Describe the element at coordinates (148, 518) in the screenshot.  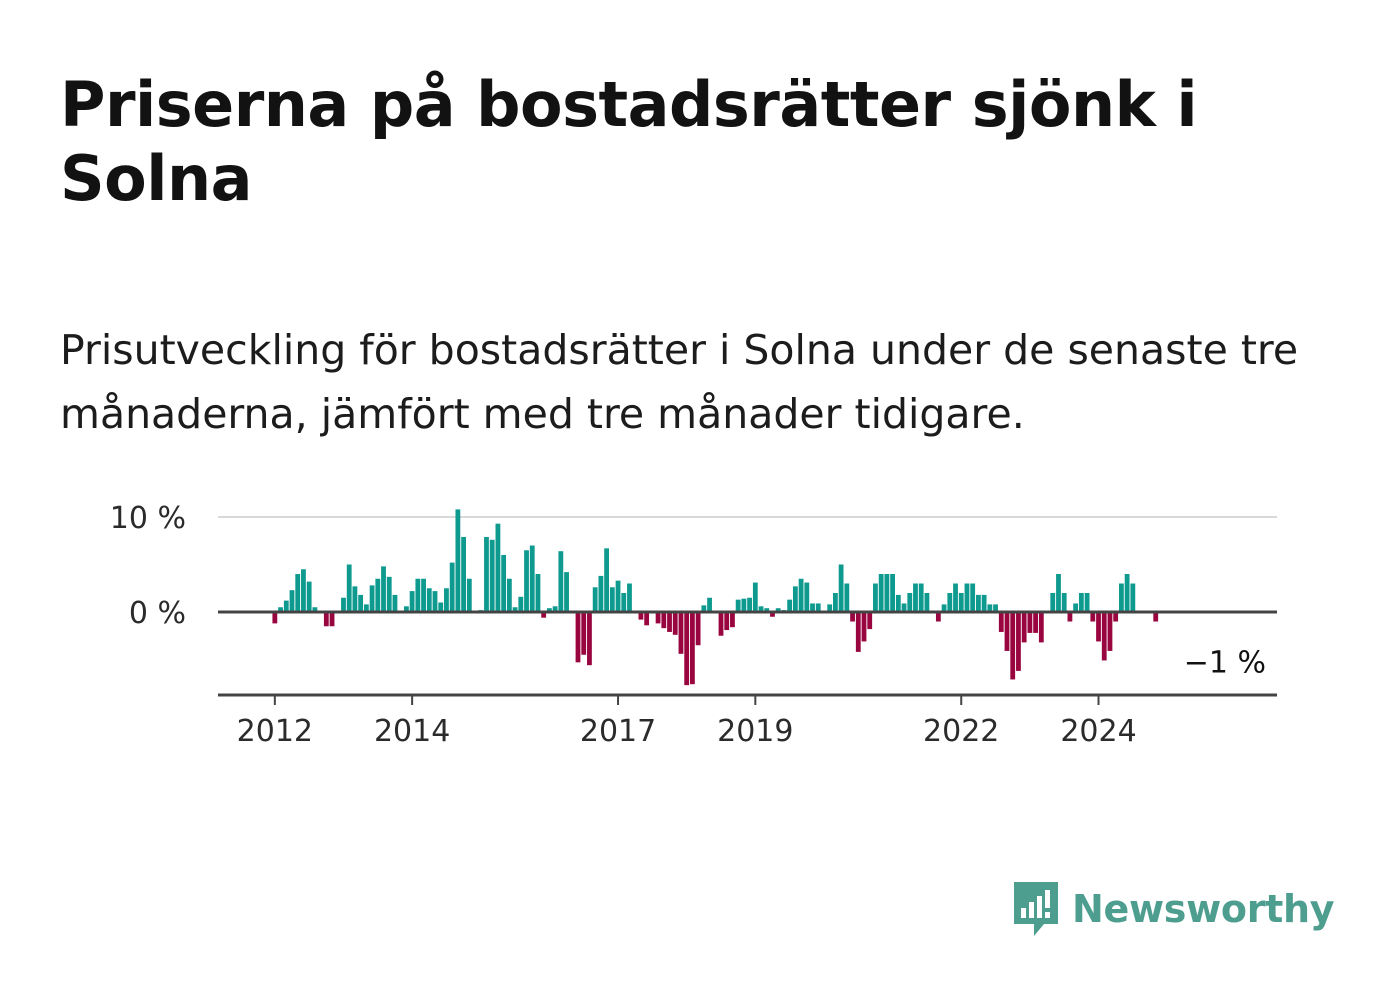
I see `y-tick-label: 10 %` at that location.